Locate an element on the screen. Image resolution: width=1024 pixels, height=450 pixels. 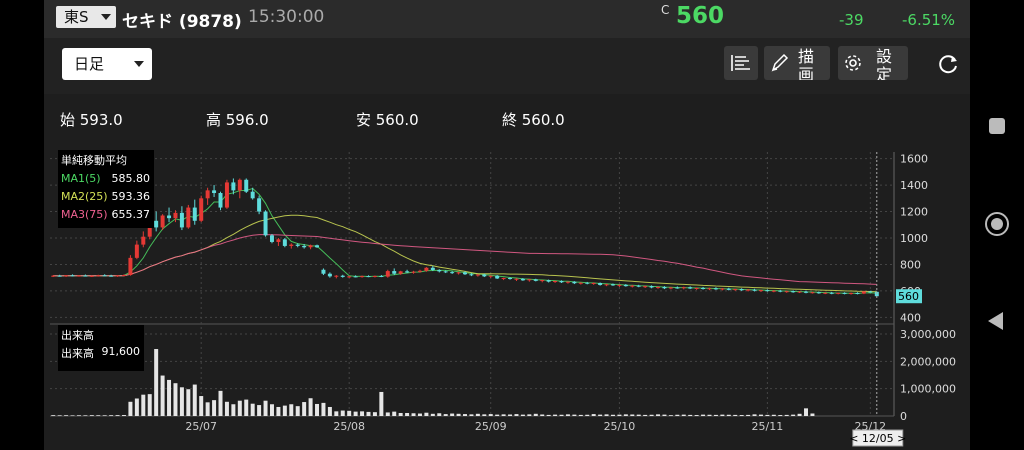
bar-list-icon is located at coordinates (740, 63).